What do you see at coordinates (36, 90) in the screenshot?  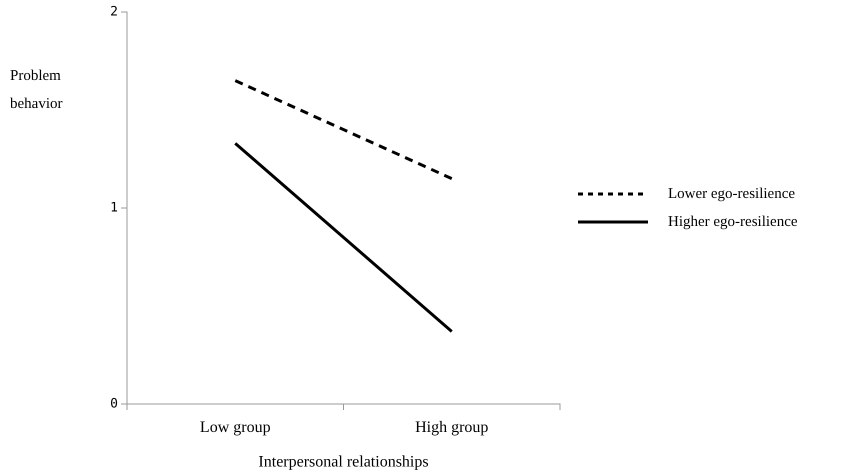 I see `y-axis-title: Problem behavior` at bounding box center [36, 90].